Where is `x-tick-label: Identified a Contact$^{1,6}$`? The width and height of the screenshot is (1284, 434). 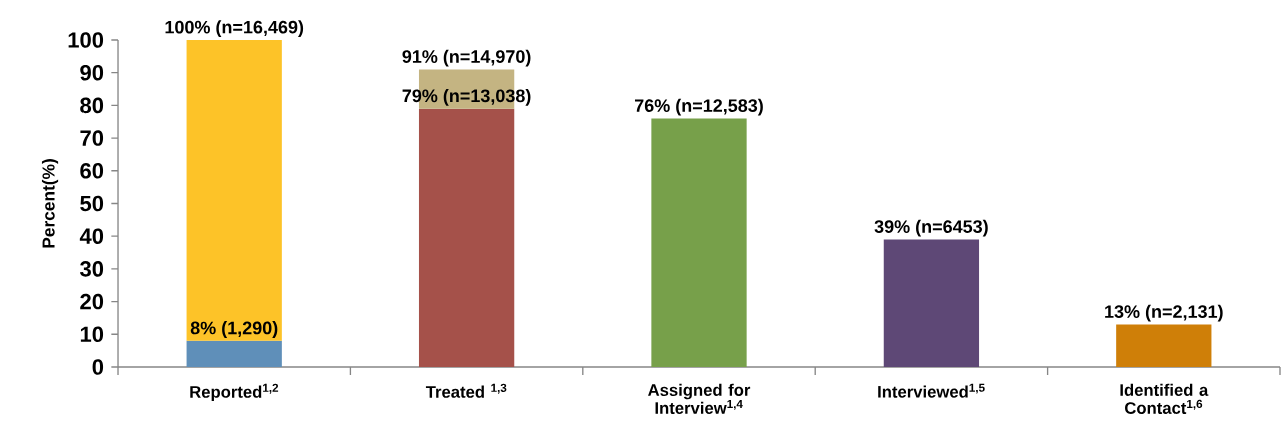 x-tick-label: Identified a Contact$^{1,6}$ is located at coordinates (1164, 398).